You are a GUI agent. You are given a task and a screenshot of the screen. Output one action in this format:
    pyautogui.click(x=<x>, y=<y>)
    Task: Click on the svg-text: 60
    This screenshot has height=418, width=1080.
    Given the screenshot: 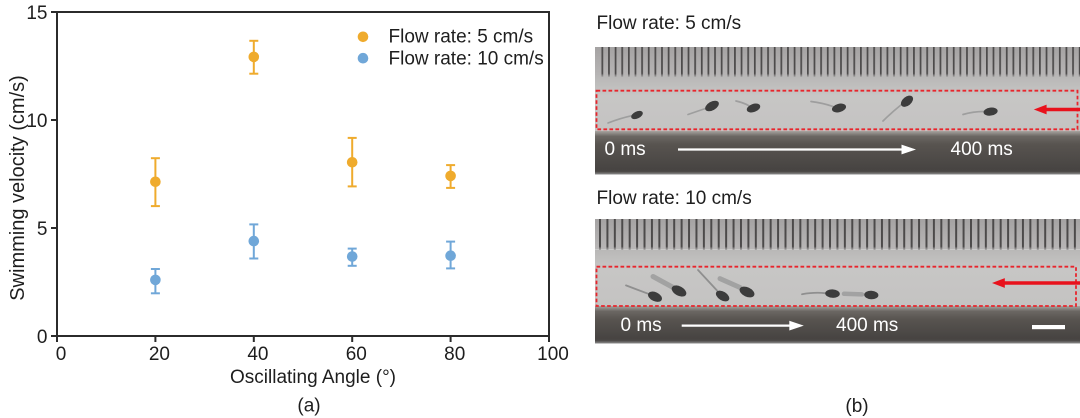 What is the action you would take?
    pyautogui.click(x=356, y=354)
    